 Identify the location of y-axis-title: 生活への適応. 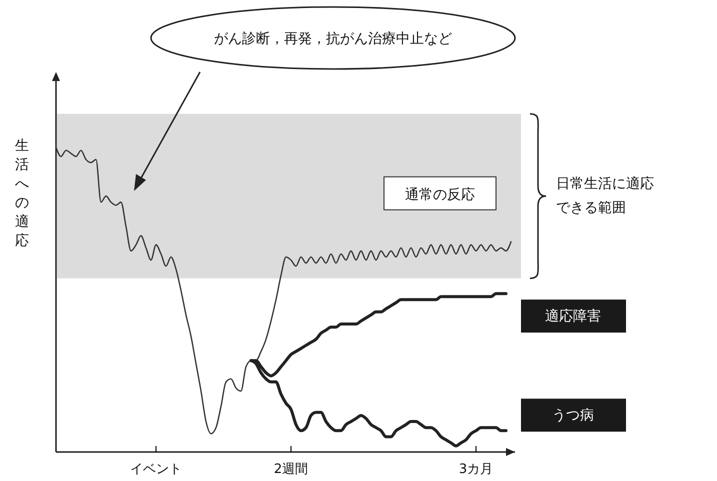
(22, 193).